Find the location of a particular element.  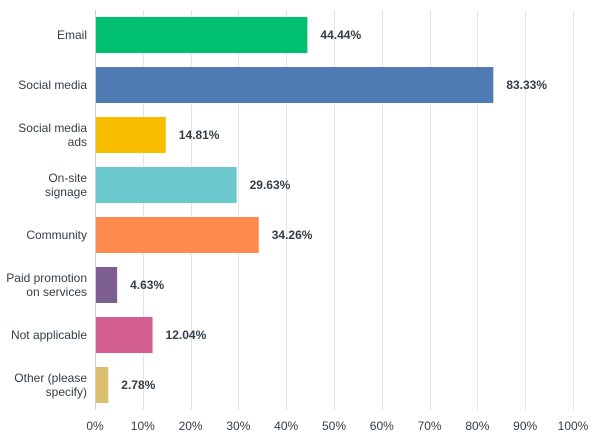

x-axis-tick-labels: 0% 10% 20% 30% 40% 50% 60% 70% 80% 90% 100% is located at coordinates (337, 426).